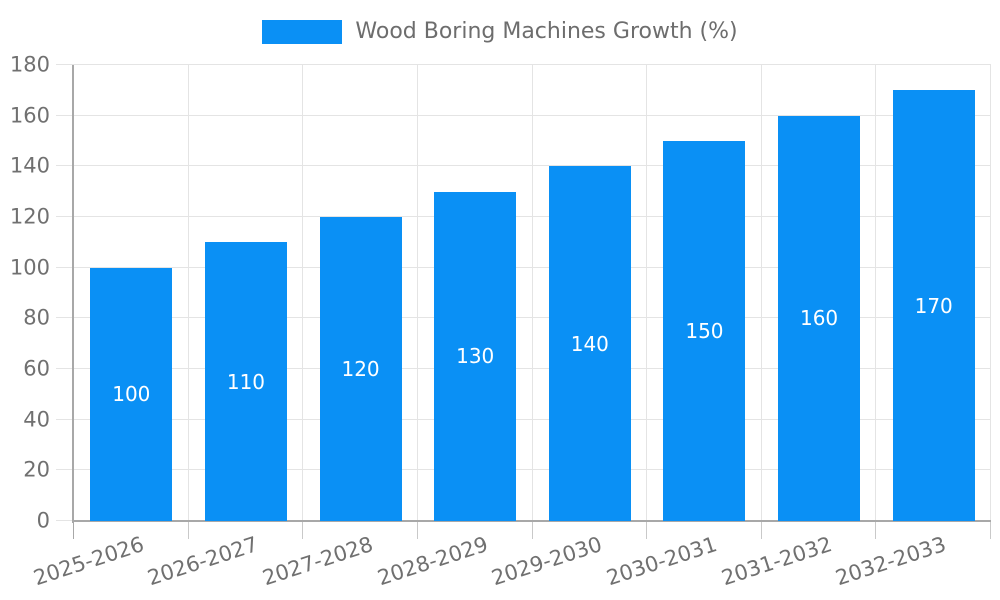 This screenshot has width=1000, height=600. What do you see at coordinates (29, 216) in the screenshot?
I see `y-axis-tick-label: 120` at bounding box center [29, 216].